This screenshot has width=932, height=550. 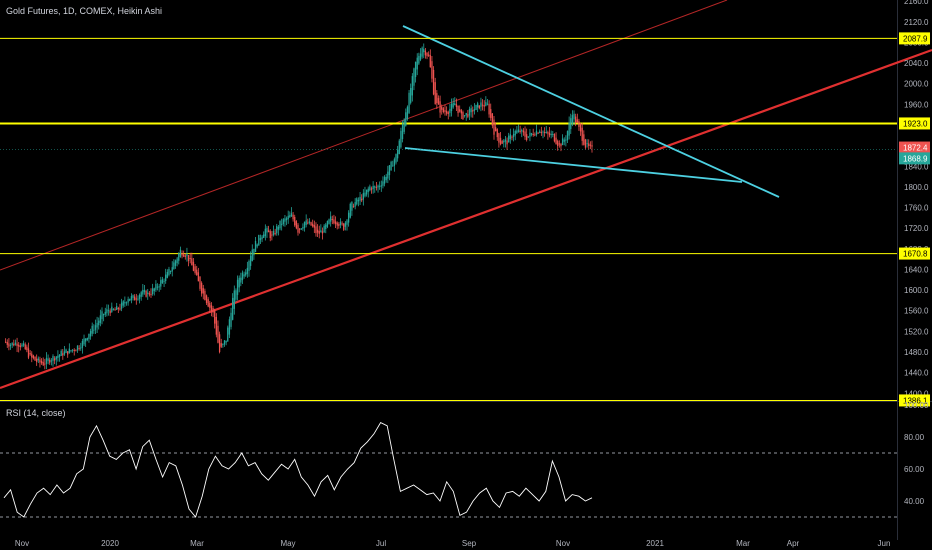 I want to click on price-tick-label: 2000.0, so click(x=916, y=84).